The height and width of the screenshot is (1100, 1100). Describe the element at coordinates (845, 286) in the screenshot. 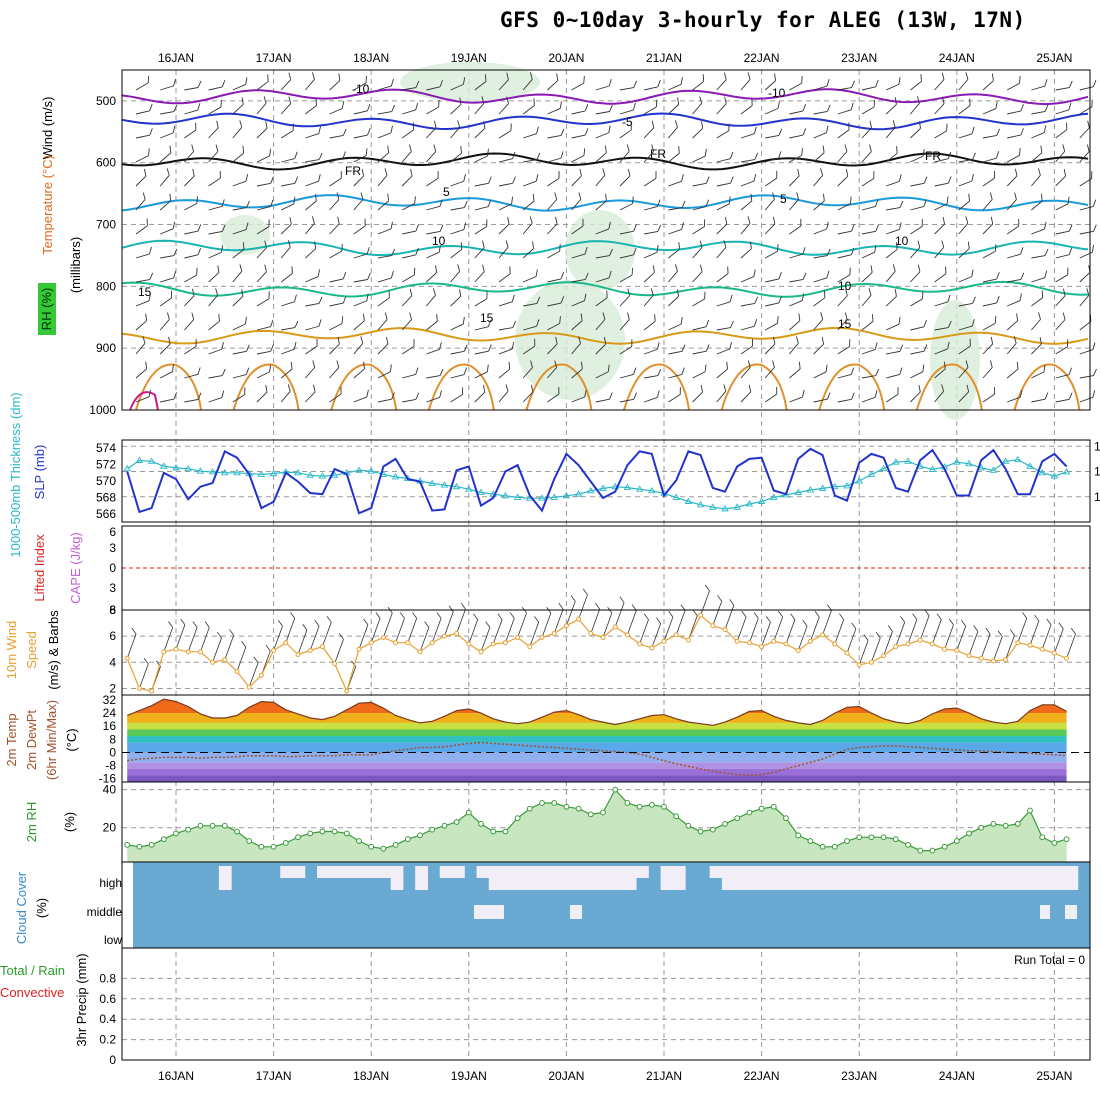

I see `contour-label: 10` at that location.